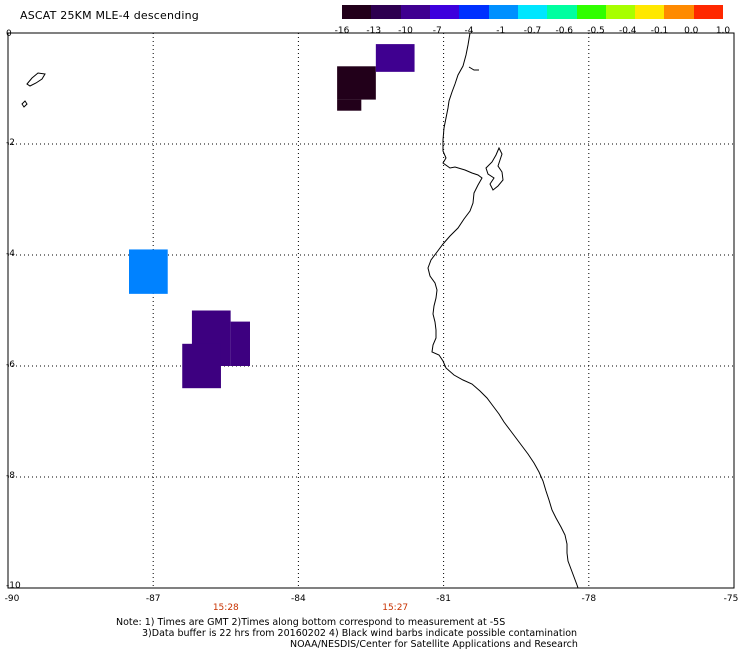 The width and height of the screenshot is (740, 650). What do you see at coordinates (395, 608) in the screenshot?
I see `pass-time-label: 15:27` at bounding box center [395, 608].